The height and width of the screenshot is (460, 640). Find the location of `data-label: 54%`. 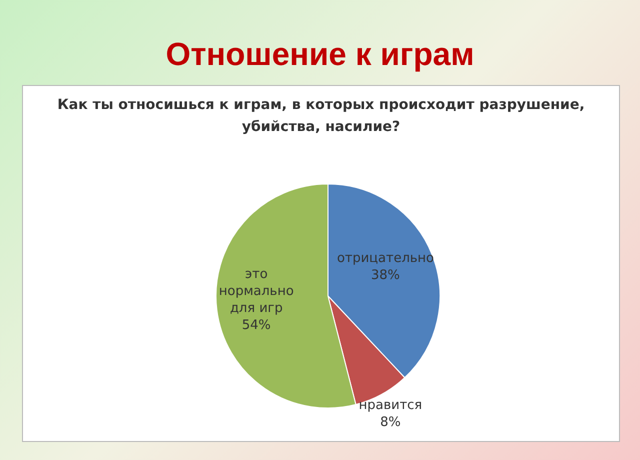

data-label: 54% is located at coordinates (256, 324).